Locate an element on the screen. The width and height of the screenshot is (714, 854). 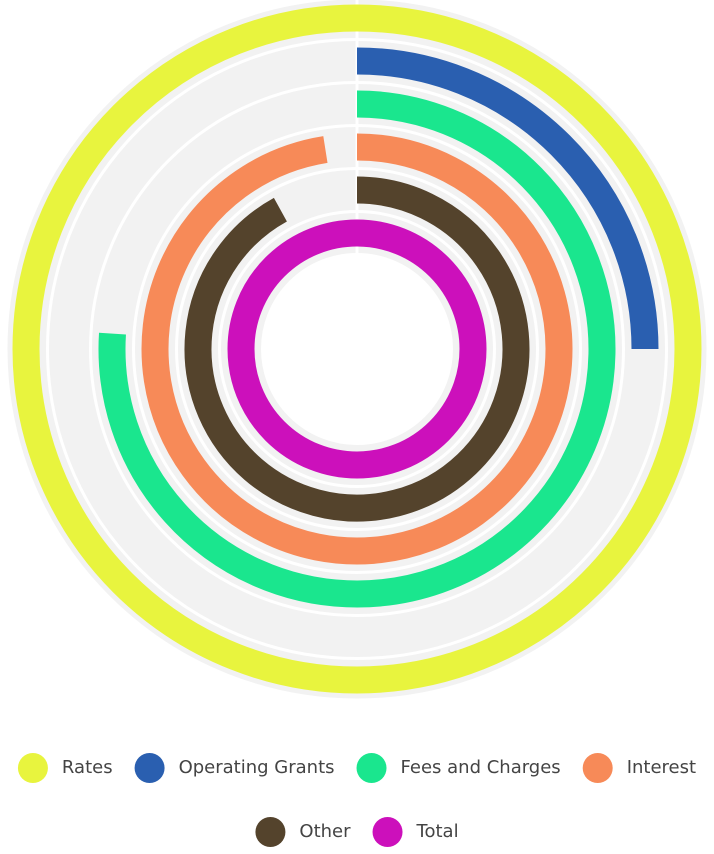
legend-label: Total is located at coordinates (437, 831).